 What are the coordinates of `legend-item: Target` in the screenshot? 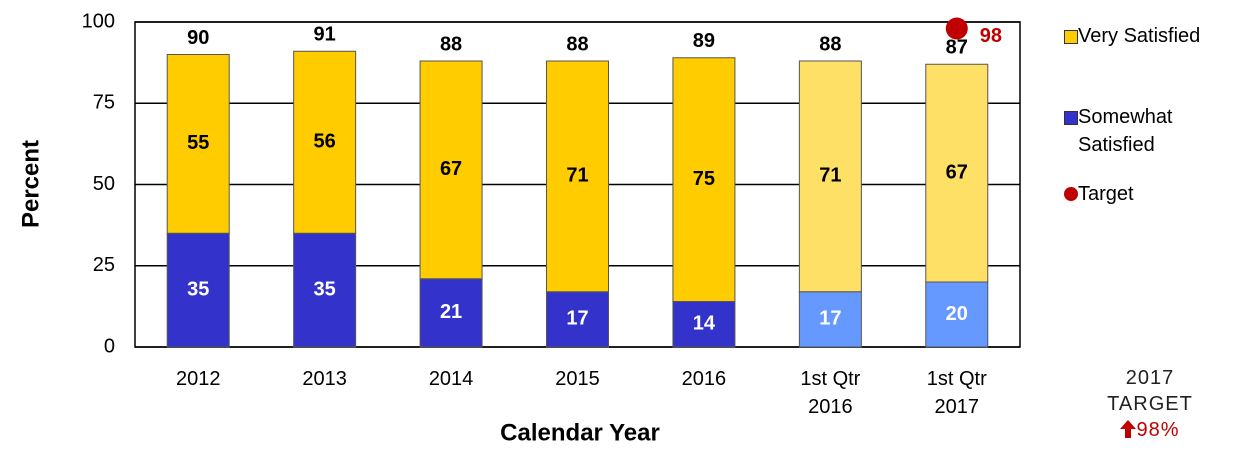 It's located at (1155, 194).